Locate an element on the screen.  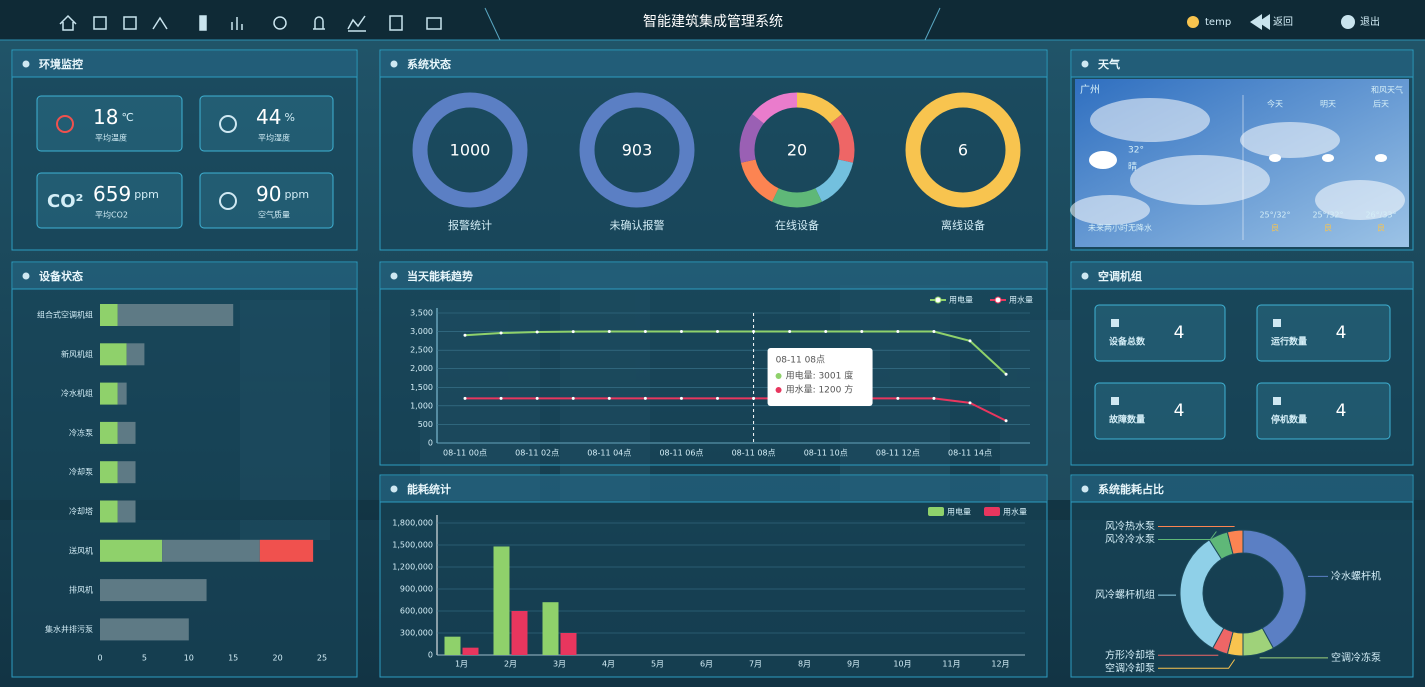
env-label: 平均CO2 is located at coordinates (111, 215).